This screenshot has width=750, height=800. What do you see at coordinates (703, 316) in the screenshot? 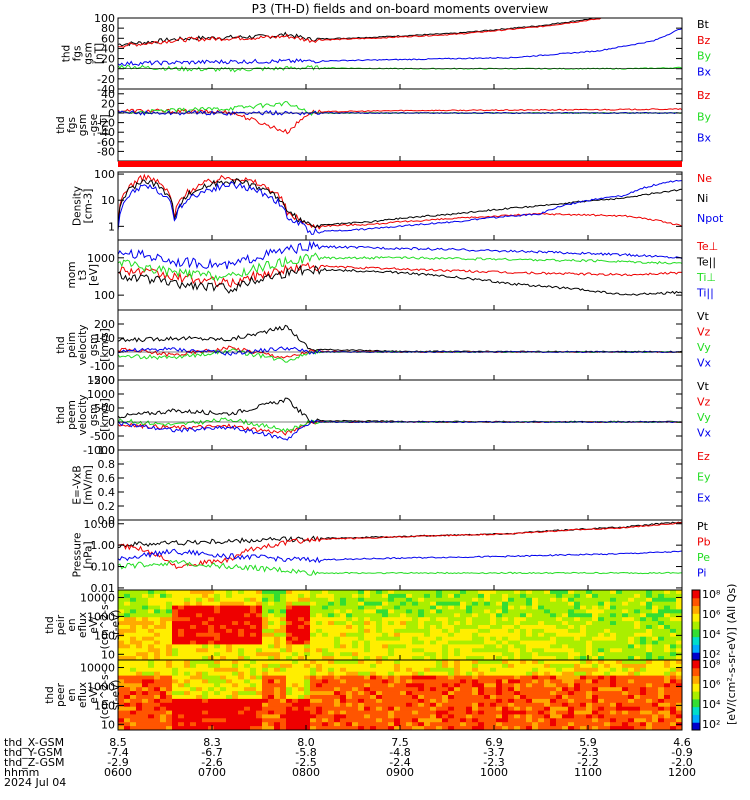
I see `ion_velocity-legend-0: Vt` at bounding box center [703, 316].